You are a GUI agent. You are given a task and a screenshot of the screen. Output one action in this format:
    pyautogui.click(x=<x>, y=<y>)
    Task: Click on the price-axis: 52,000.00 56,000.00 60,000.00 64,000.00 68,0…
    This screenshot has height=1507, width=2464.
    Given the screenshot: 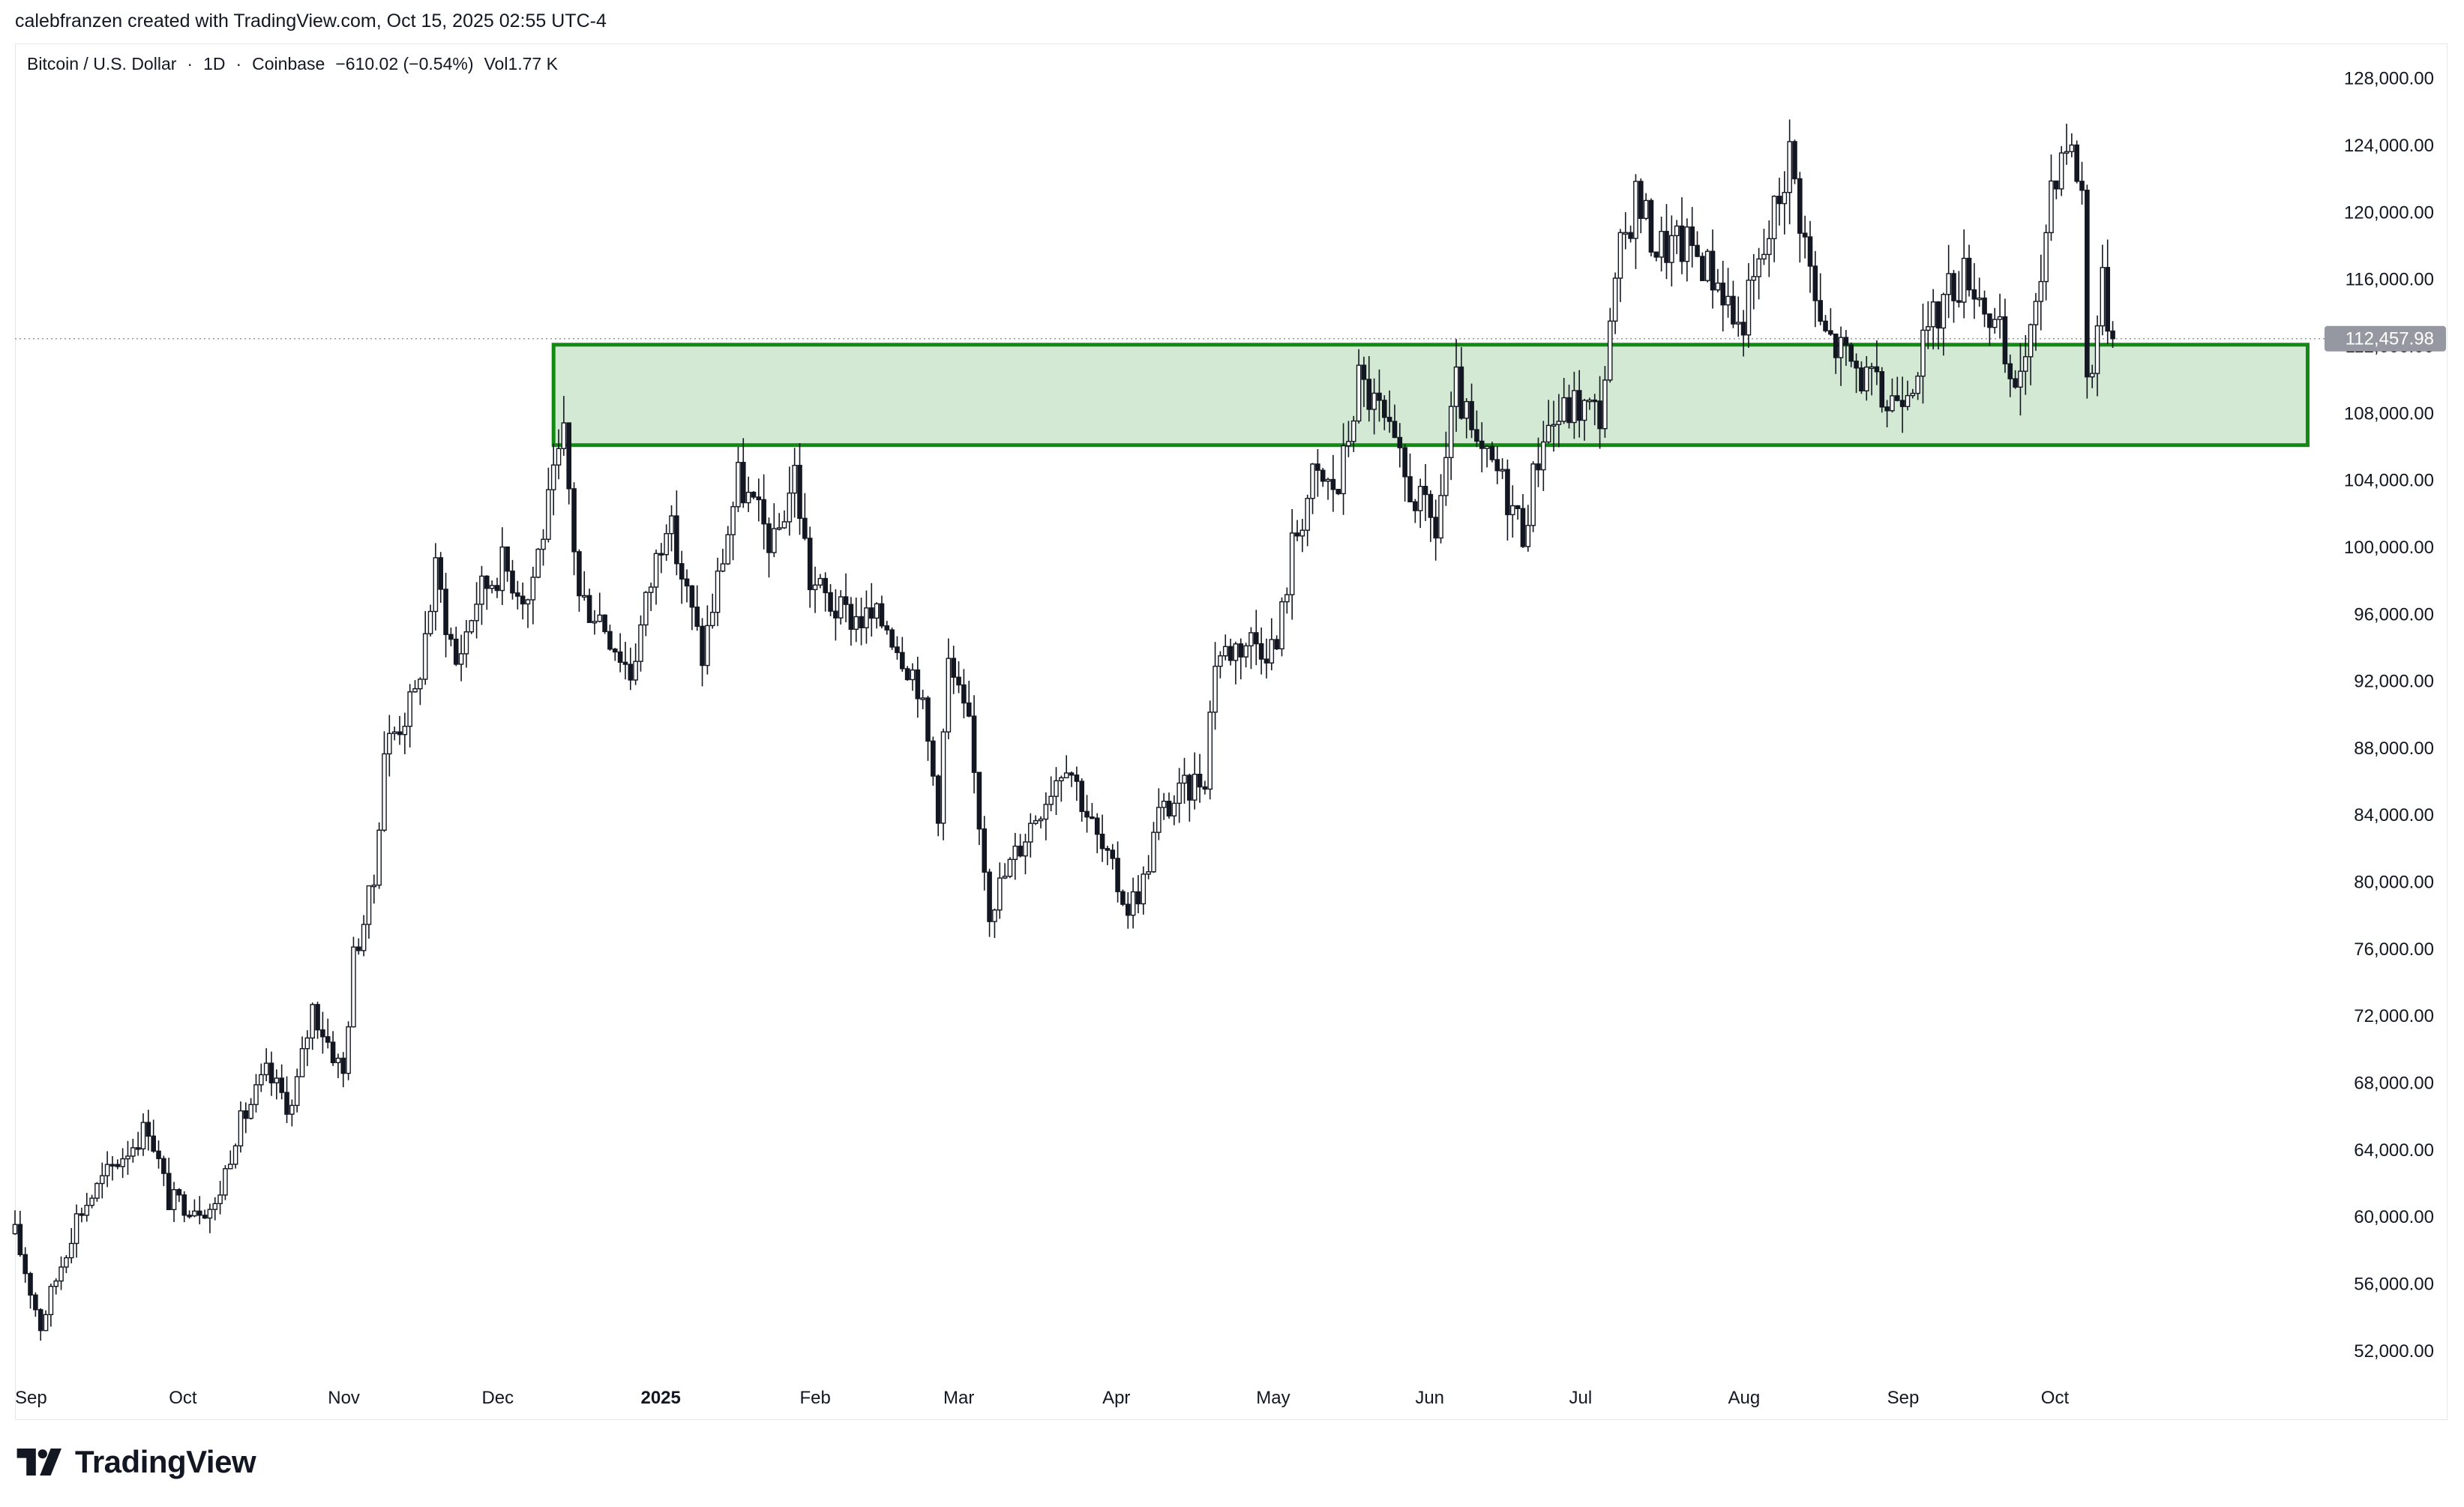 What is the action you would take?
    pyautogui.click(x=2389, y=715)
    